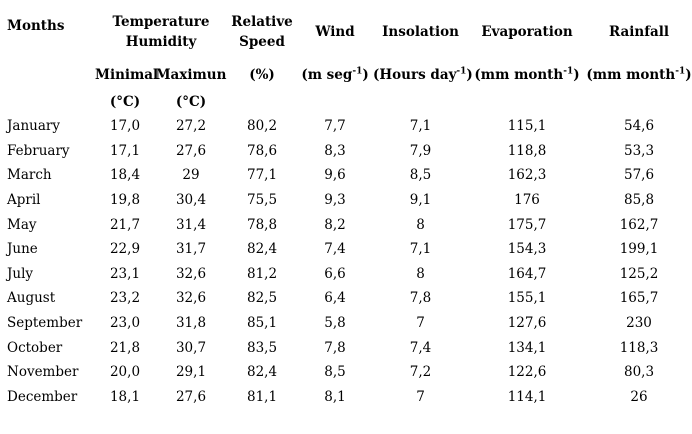  What do you see at coordinates (125, 126) in the screenshot?
I see `cell-temp-minimal: 17,0` at bounding box center [125, 126].